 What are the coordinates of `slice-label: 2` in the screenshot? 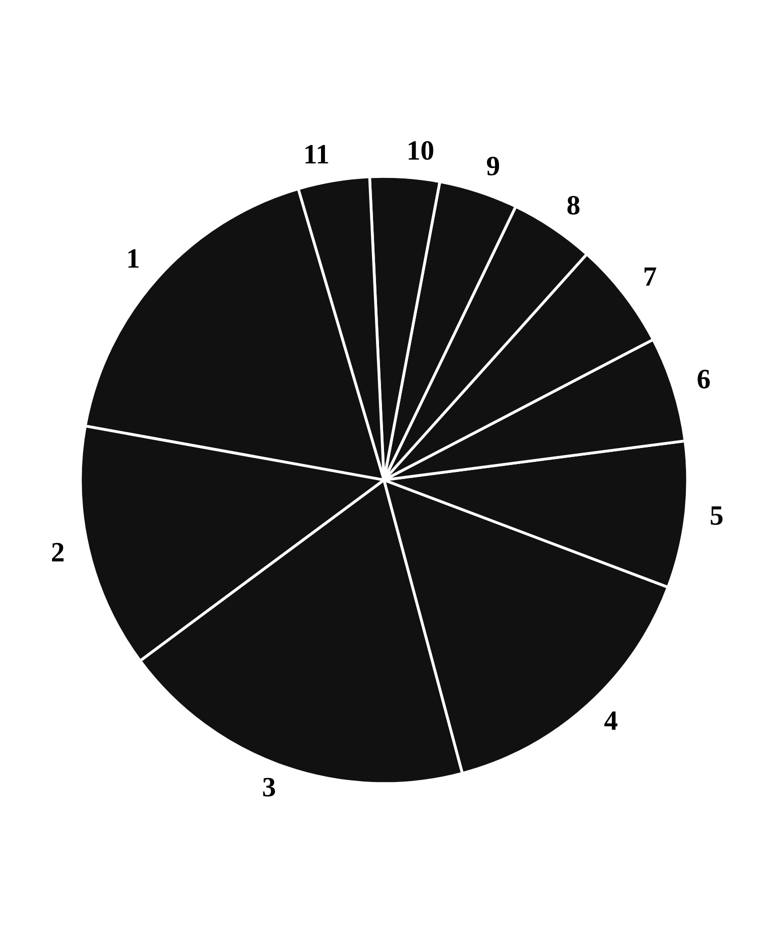 It's located at (58, 552).